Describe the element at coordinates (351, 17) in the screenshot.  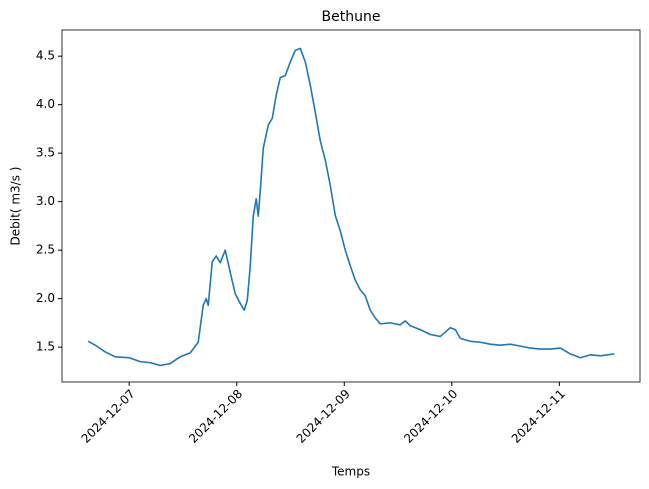
I see `chart-title: Bethune` at that location.